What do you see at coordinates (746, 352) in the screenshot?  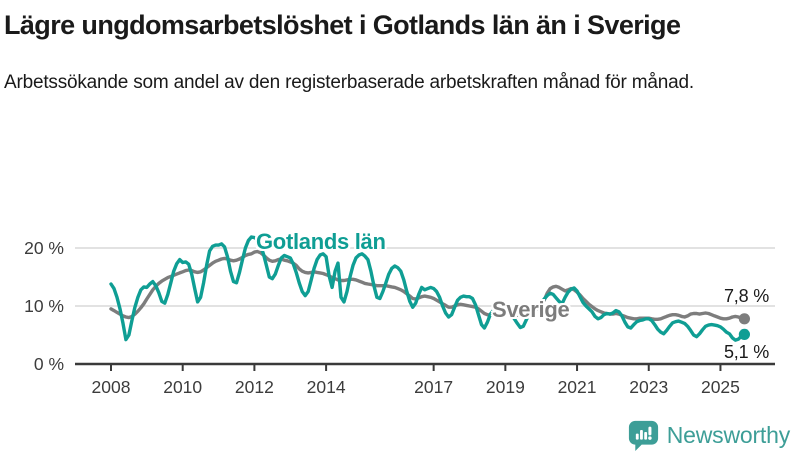 I see `end-value-label-gotlands-lan: 5,1 %` at bounding box center [746, 352].